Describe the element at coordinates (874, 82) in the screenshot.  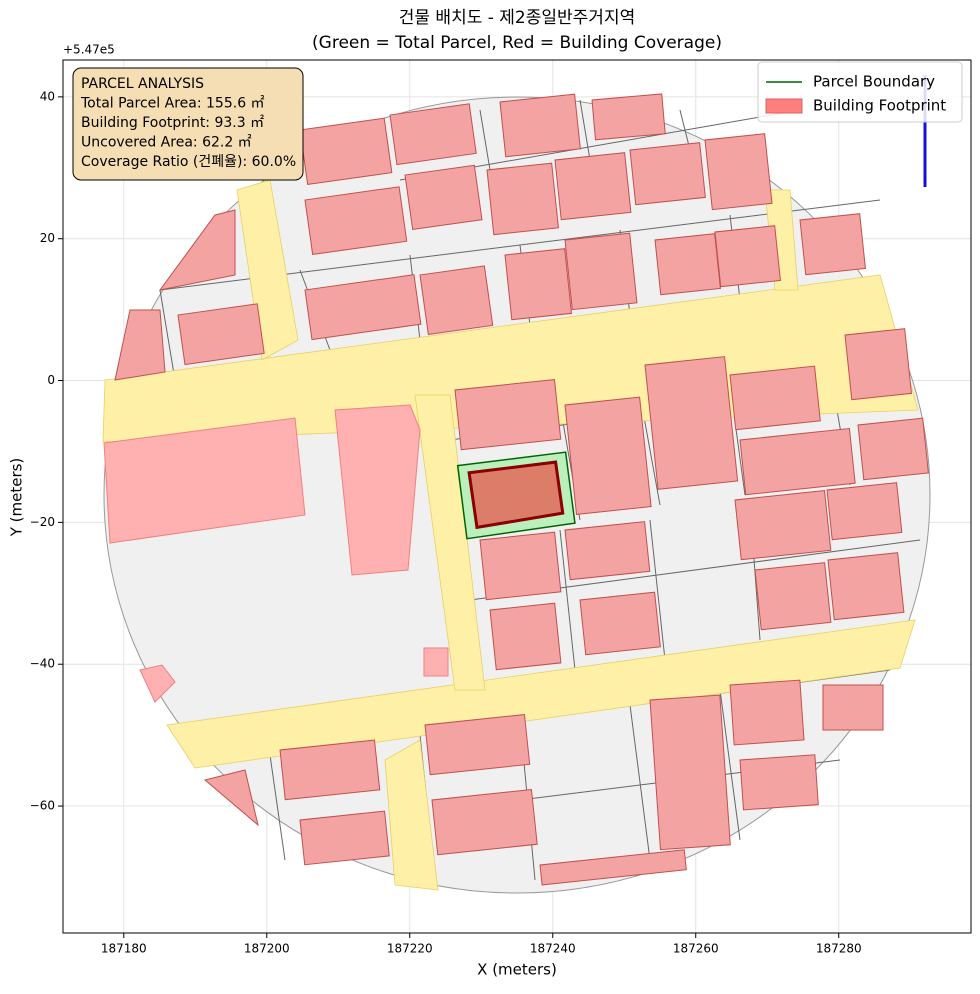
I see `legend-label: Parcel Boundary` at that location.